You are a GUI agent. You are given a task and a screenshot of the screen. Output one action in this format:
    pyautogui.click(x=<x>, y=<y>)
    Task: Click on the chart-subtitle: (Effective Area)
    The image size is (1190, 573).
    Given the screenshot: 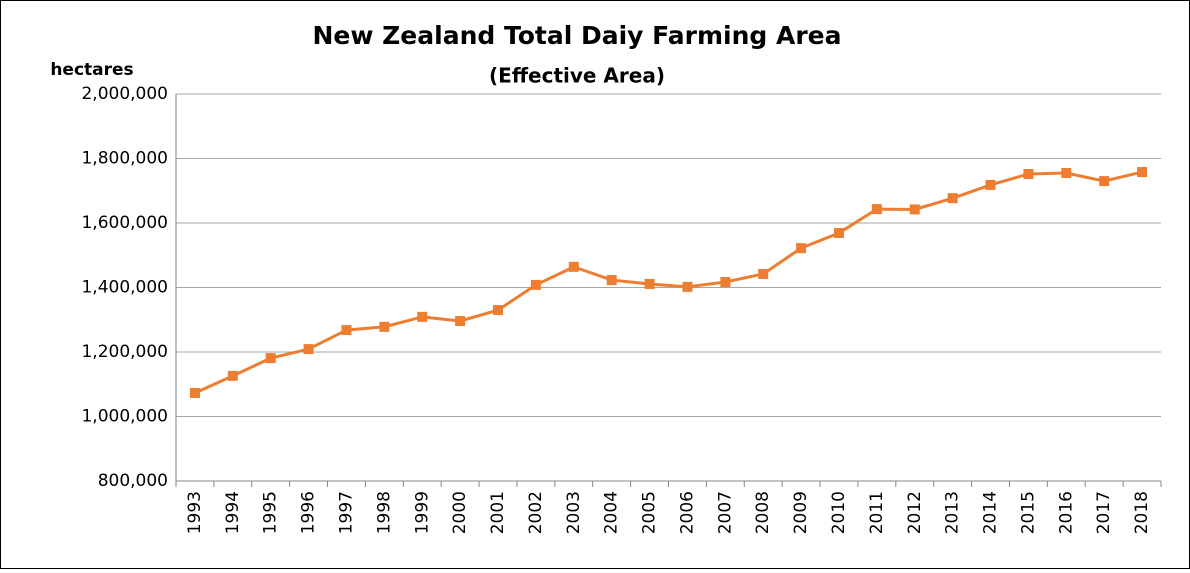 What is the action you would take?
    pyautogui.click(x=577, y=76)
    